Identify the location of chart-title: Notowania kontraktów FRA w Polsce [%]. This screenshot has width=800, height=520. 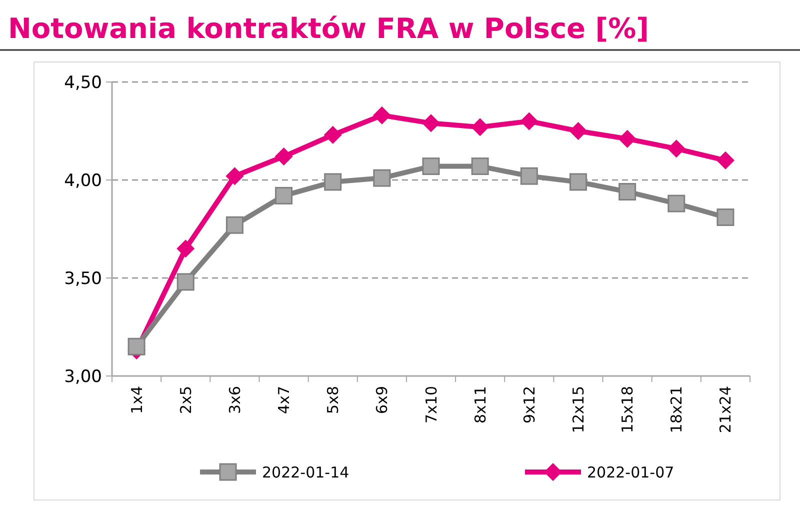
(328, 28).